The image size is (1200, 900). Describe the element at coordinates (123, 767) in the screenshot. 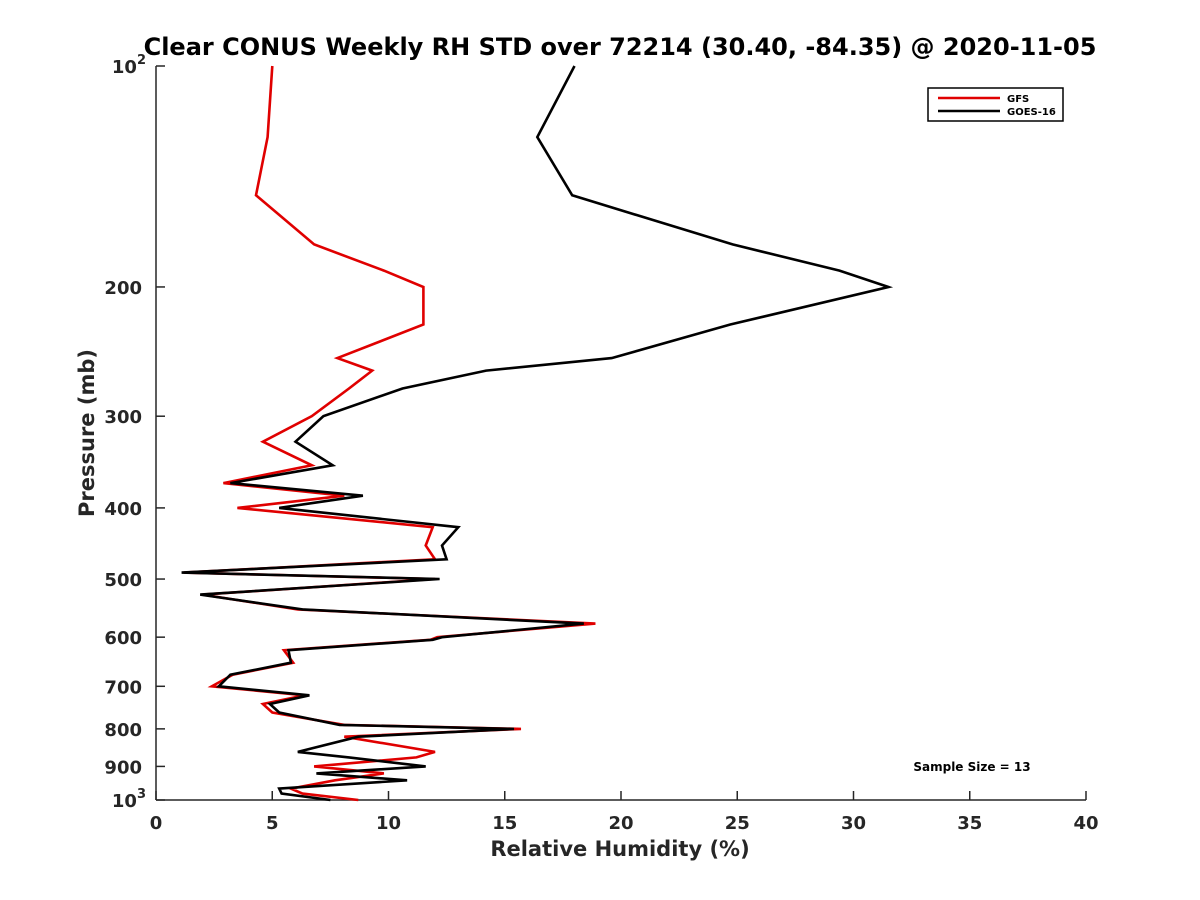

I see `y-tick-label: 900` at that location.